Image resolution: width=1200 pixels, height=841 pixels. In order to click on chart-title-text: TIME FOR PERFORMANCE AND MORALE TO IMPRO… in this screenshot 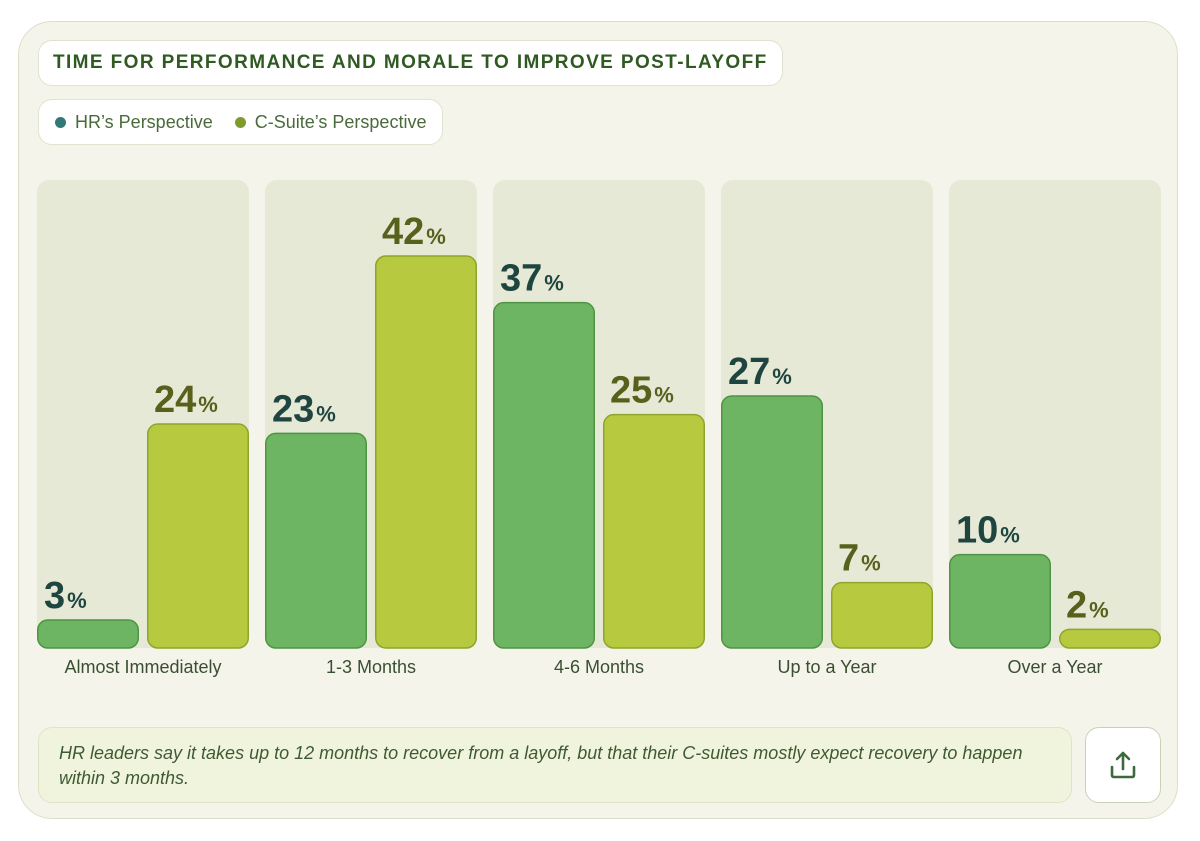, I will do `click(410, 62)`.